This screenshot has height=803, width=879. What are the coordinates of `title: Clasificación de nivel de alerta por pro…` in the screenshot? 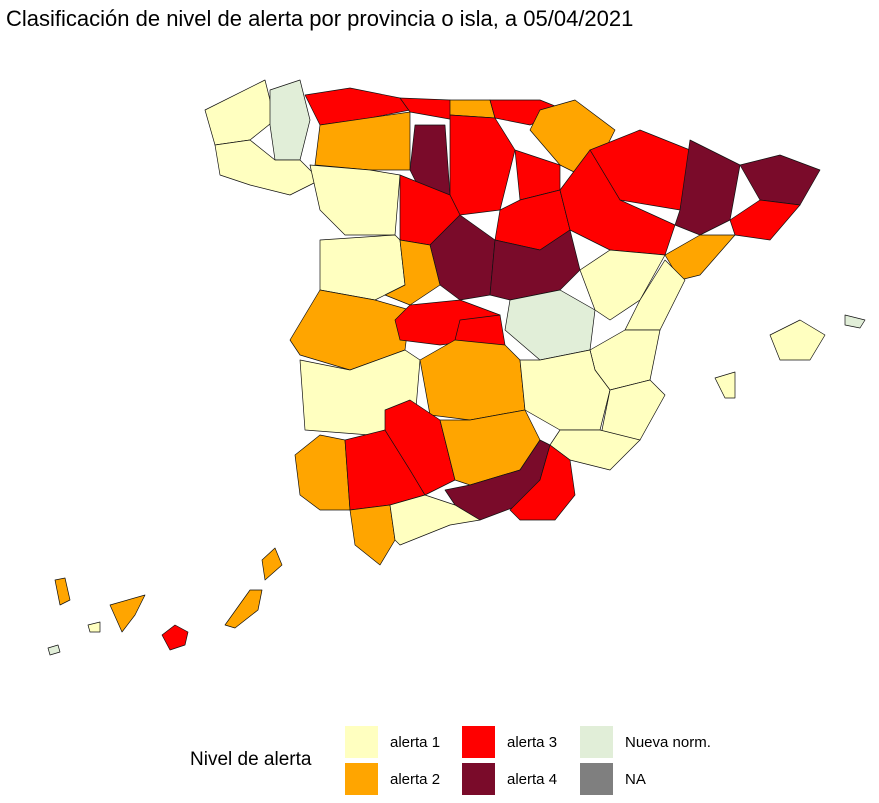 It's located at (319, 18).